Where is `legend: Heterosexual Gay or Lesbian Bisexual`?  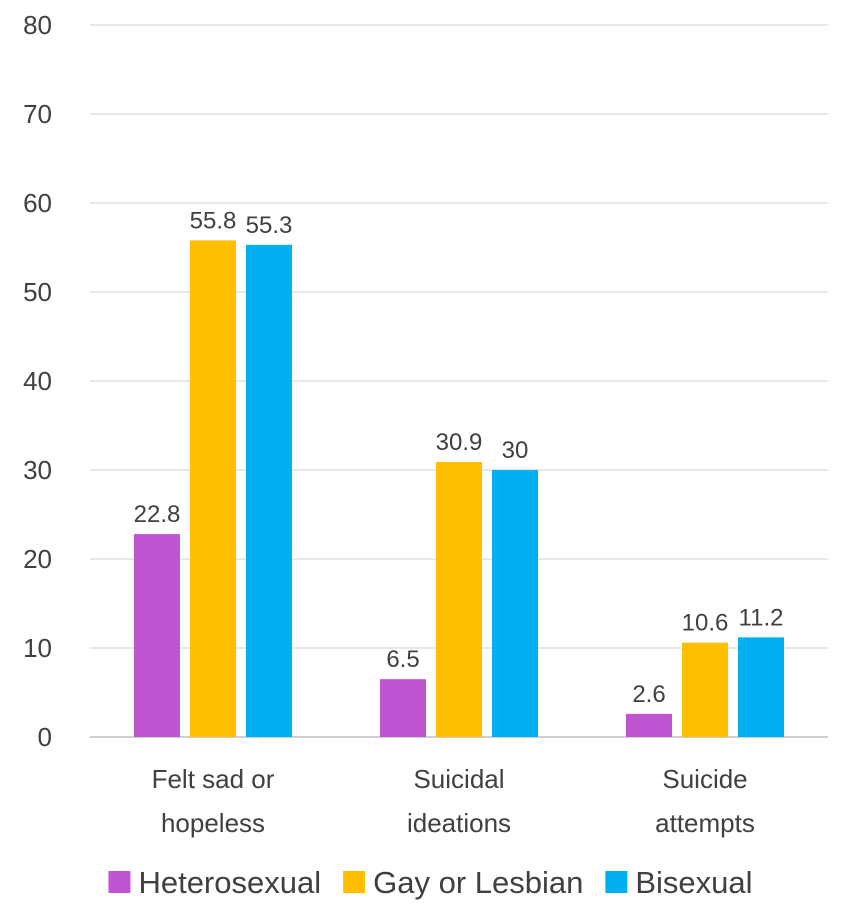 legend: Heterosexual Gay or Lesbian Bisexual is located at coordinates (430, 882).